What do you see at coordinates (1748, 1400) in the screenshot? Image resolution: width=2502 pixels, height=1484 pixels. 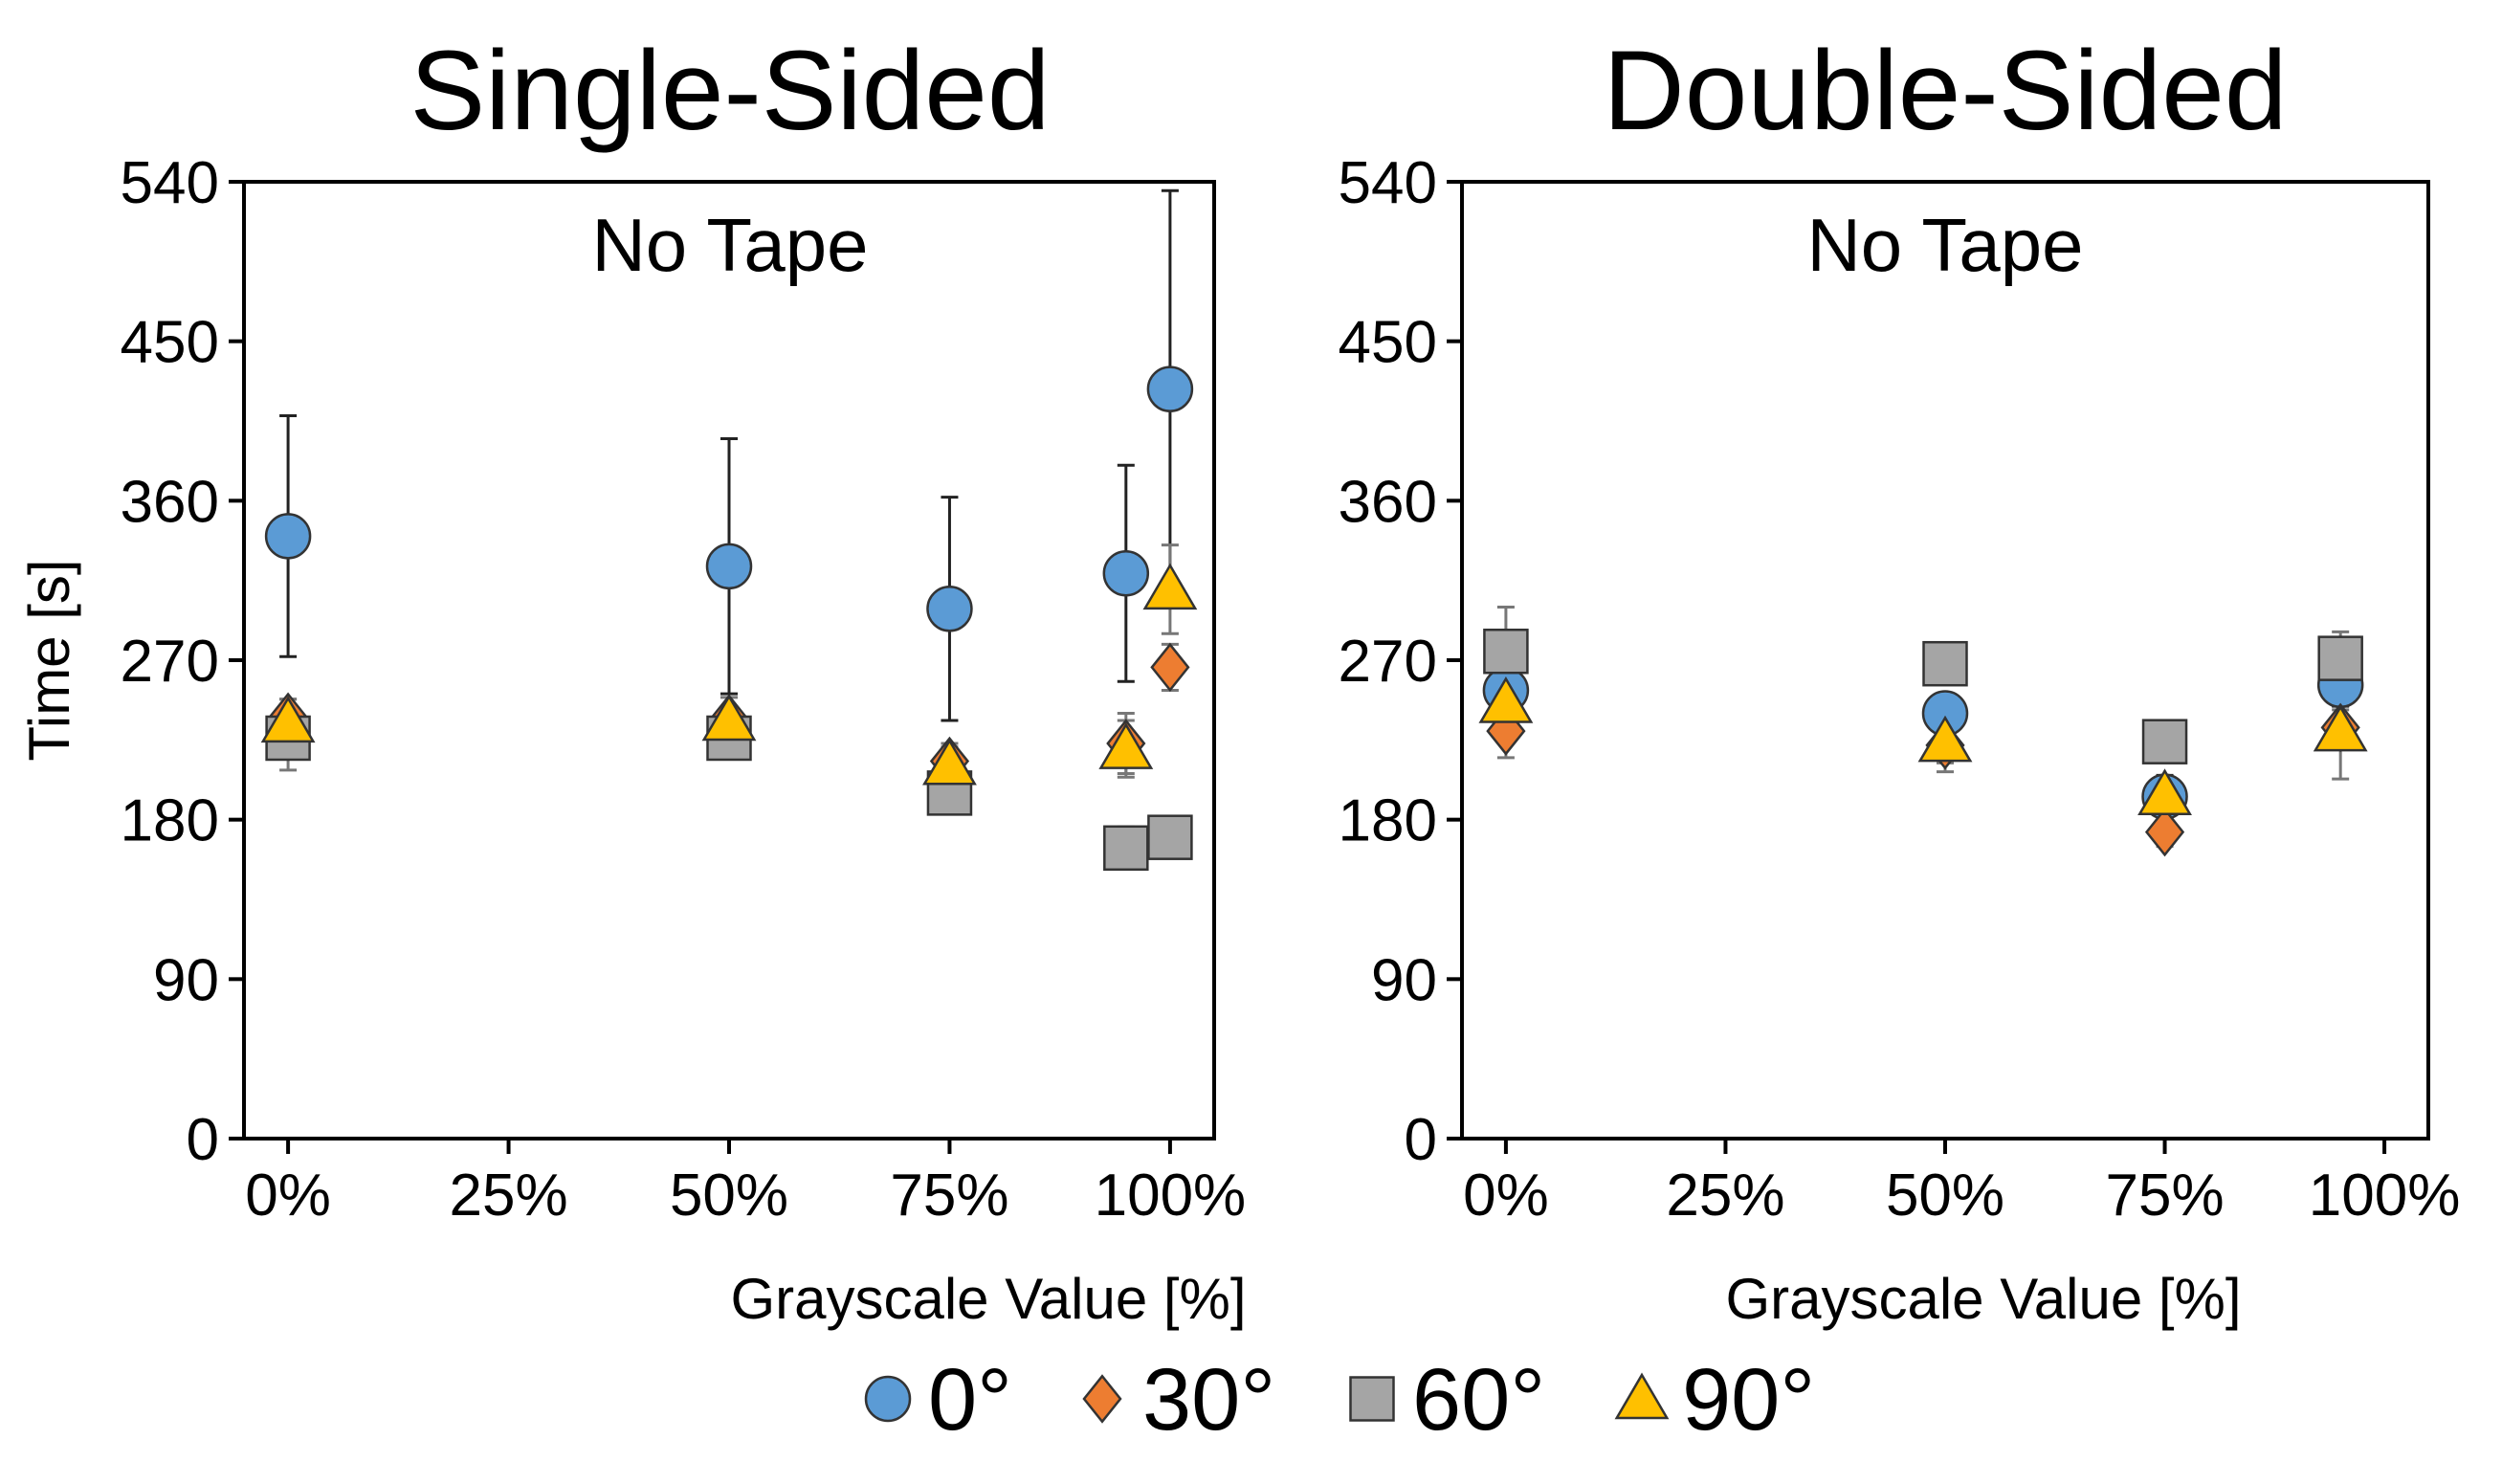 I see `legend-label: 90°` at bounding box center [1748, 1400].